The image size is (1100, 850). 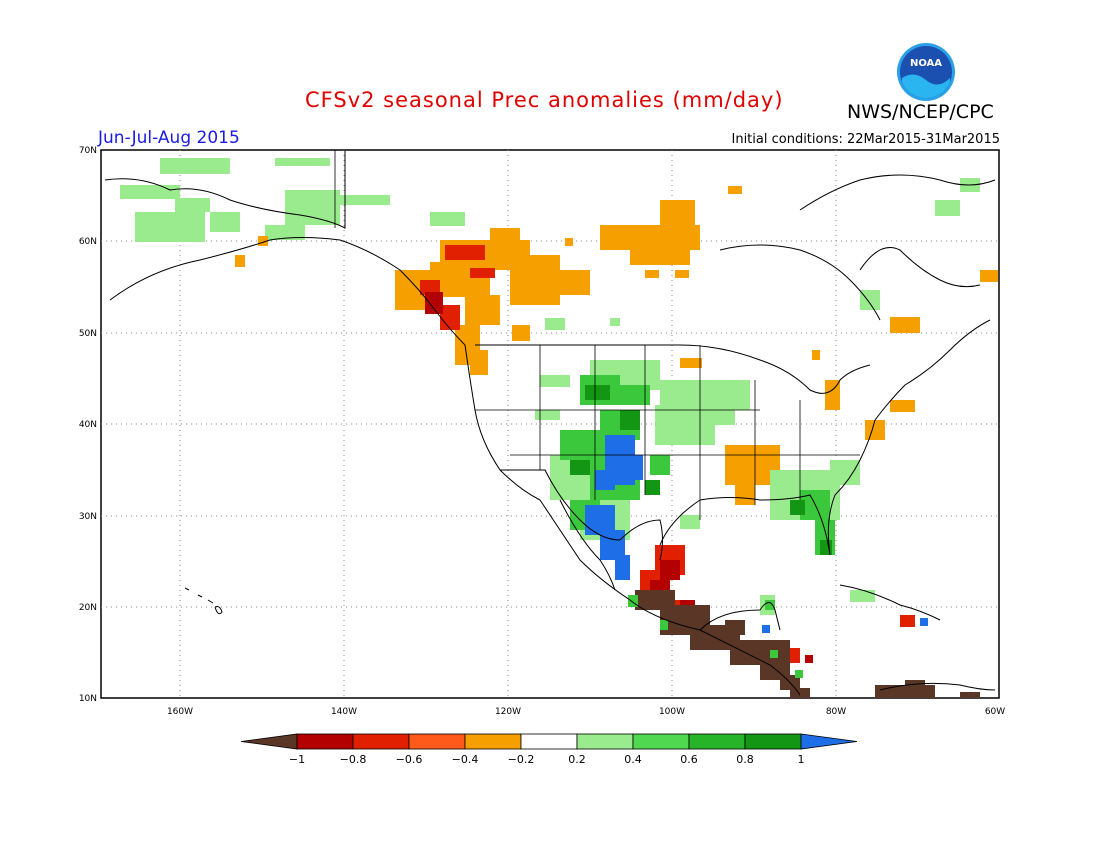 What do you see at coordinates (465, 759) in the screenshot?
I see `colorbar-label: −0.4` at bounding box center [465, 759].